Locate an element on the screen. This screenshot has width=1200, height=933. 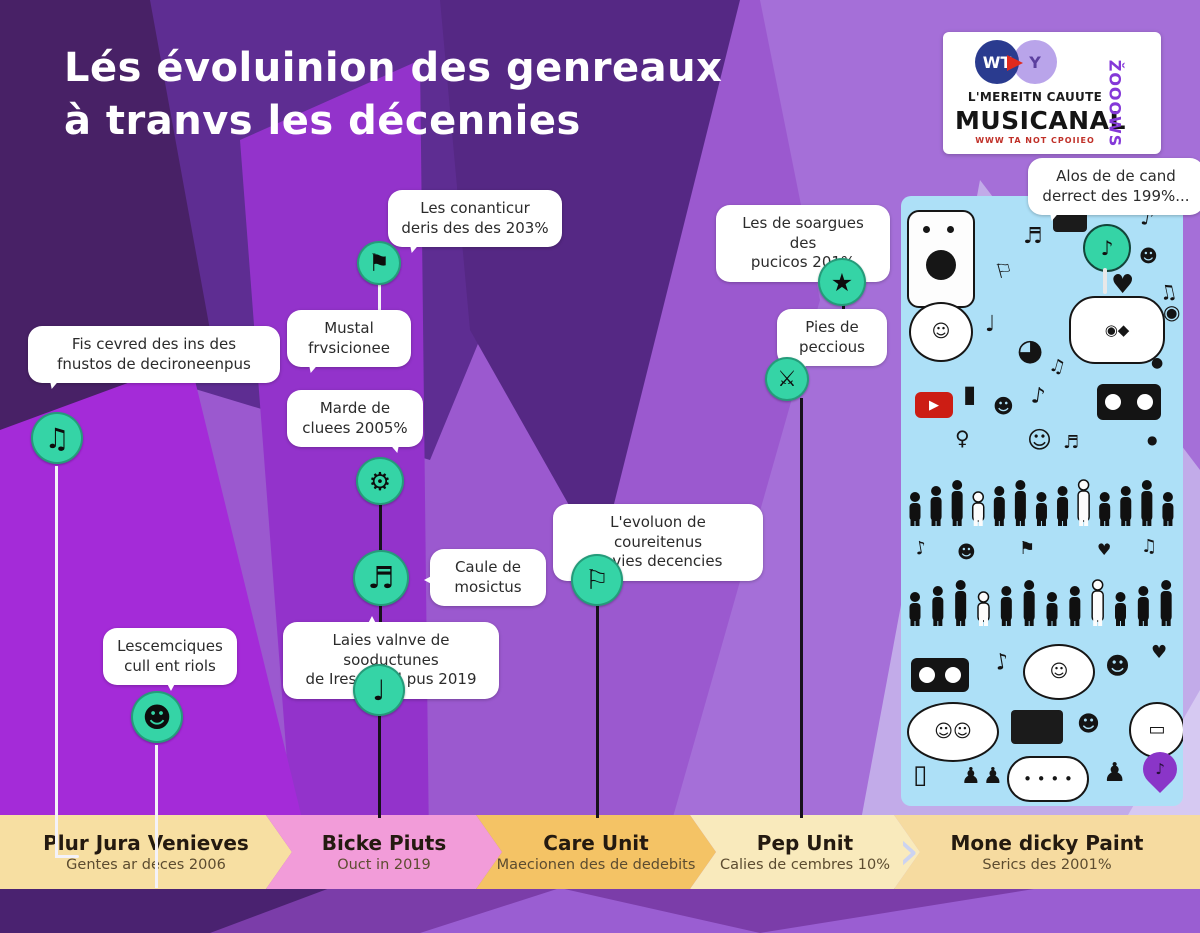
speech-bubble-fusion: Mustal frvsicionee is located at coordinates (349, 338).